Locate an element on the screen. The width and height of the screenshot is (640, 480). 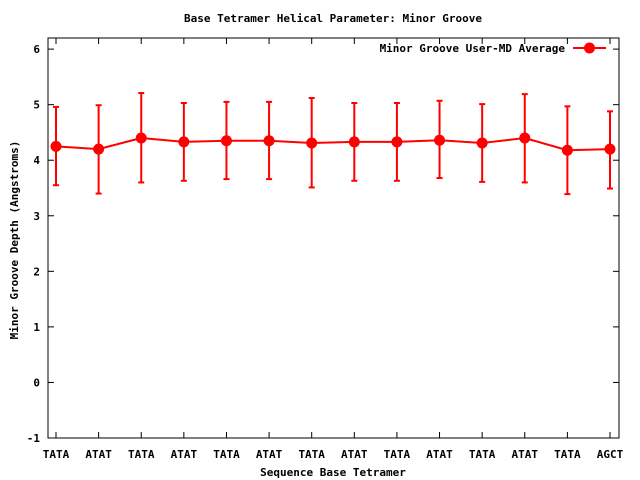
x-tick-label-8: TATA is located at coordinates (397, 454).